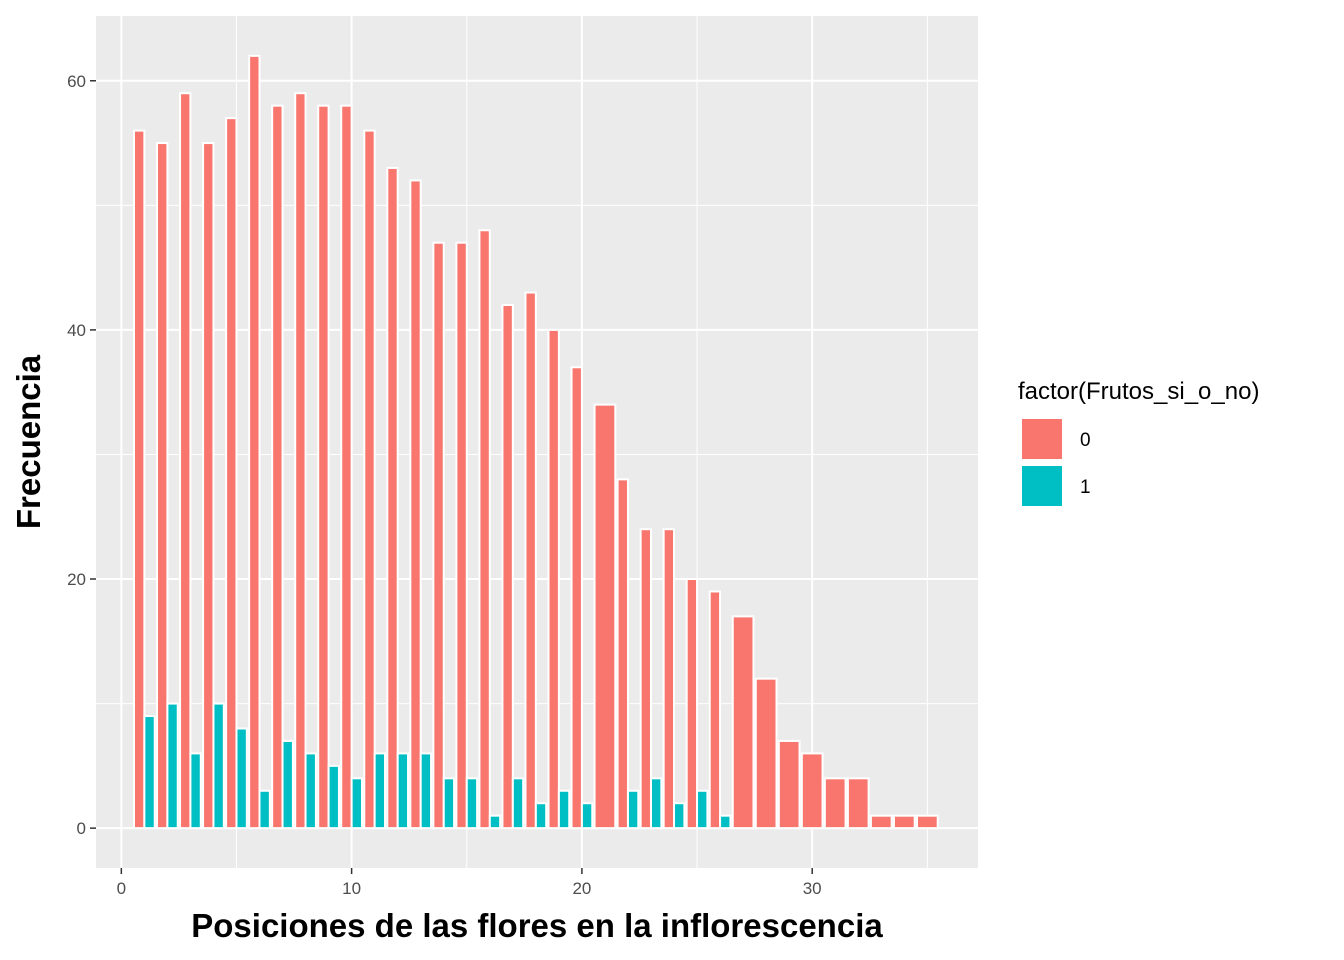 This screenshot has height=960, width=1344. I want to click on bar-0-x5, so click(231, 473).